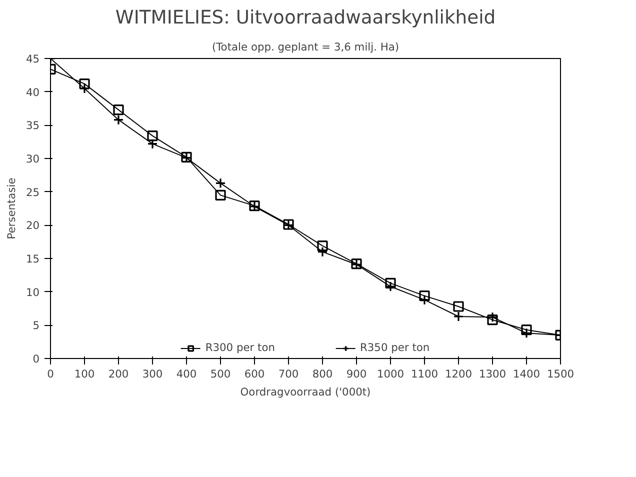 This screenshot has height=477, width=636. What do you see at coordinates (152, 374) in the screenshot?
I see `x-tick-label: 300` at bounding box center [152, 374].